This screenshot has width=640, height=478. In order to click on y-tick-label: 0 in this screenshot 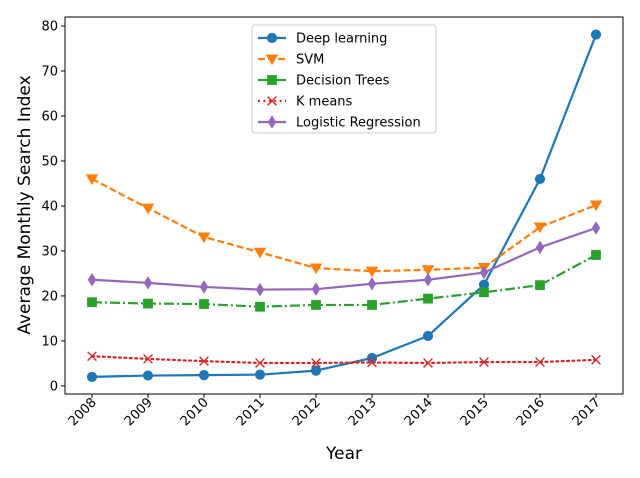, I will do `click(54, 386)`.